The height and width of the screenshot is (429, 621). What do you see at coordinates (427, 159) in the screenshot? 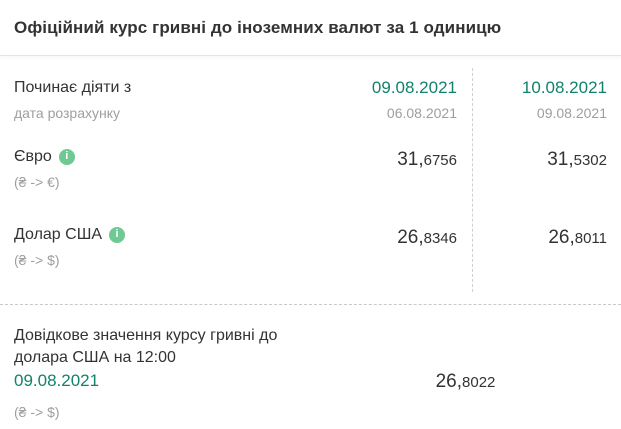
I see `rate-value-euro-col1: 31,6756` at bounding box center [427, 159].